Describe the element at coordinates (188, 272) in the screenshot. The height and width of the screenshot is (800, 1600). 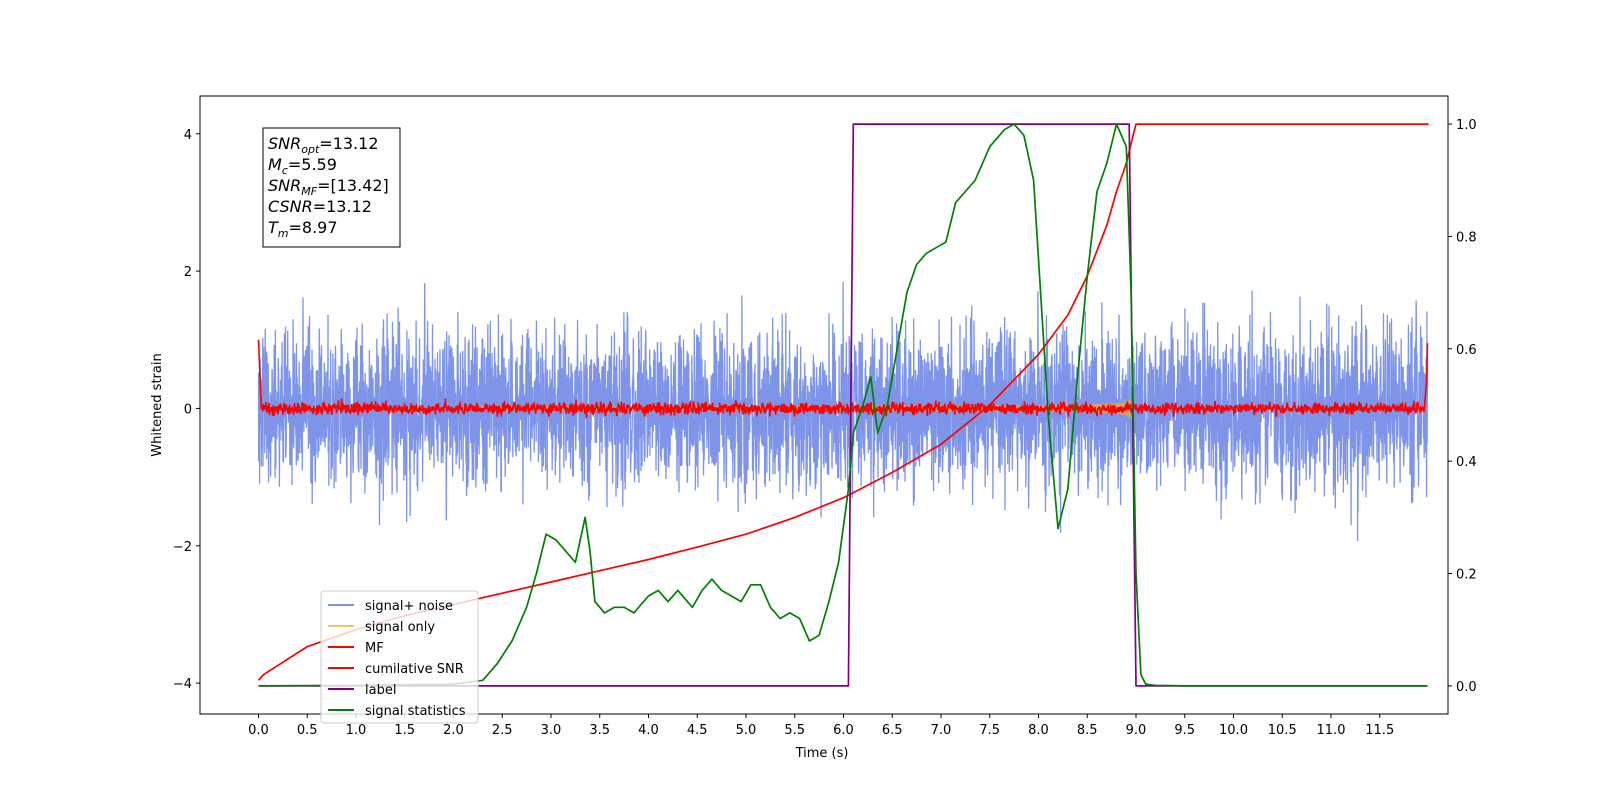
I see `y-left-tick-label: 2` at that location.